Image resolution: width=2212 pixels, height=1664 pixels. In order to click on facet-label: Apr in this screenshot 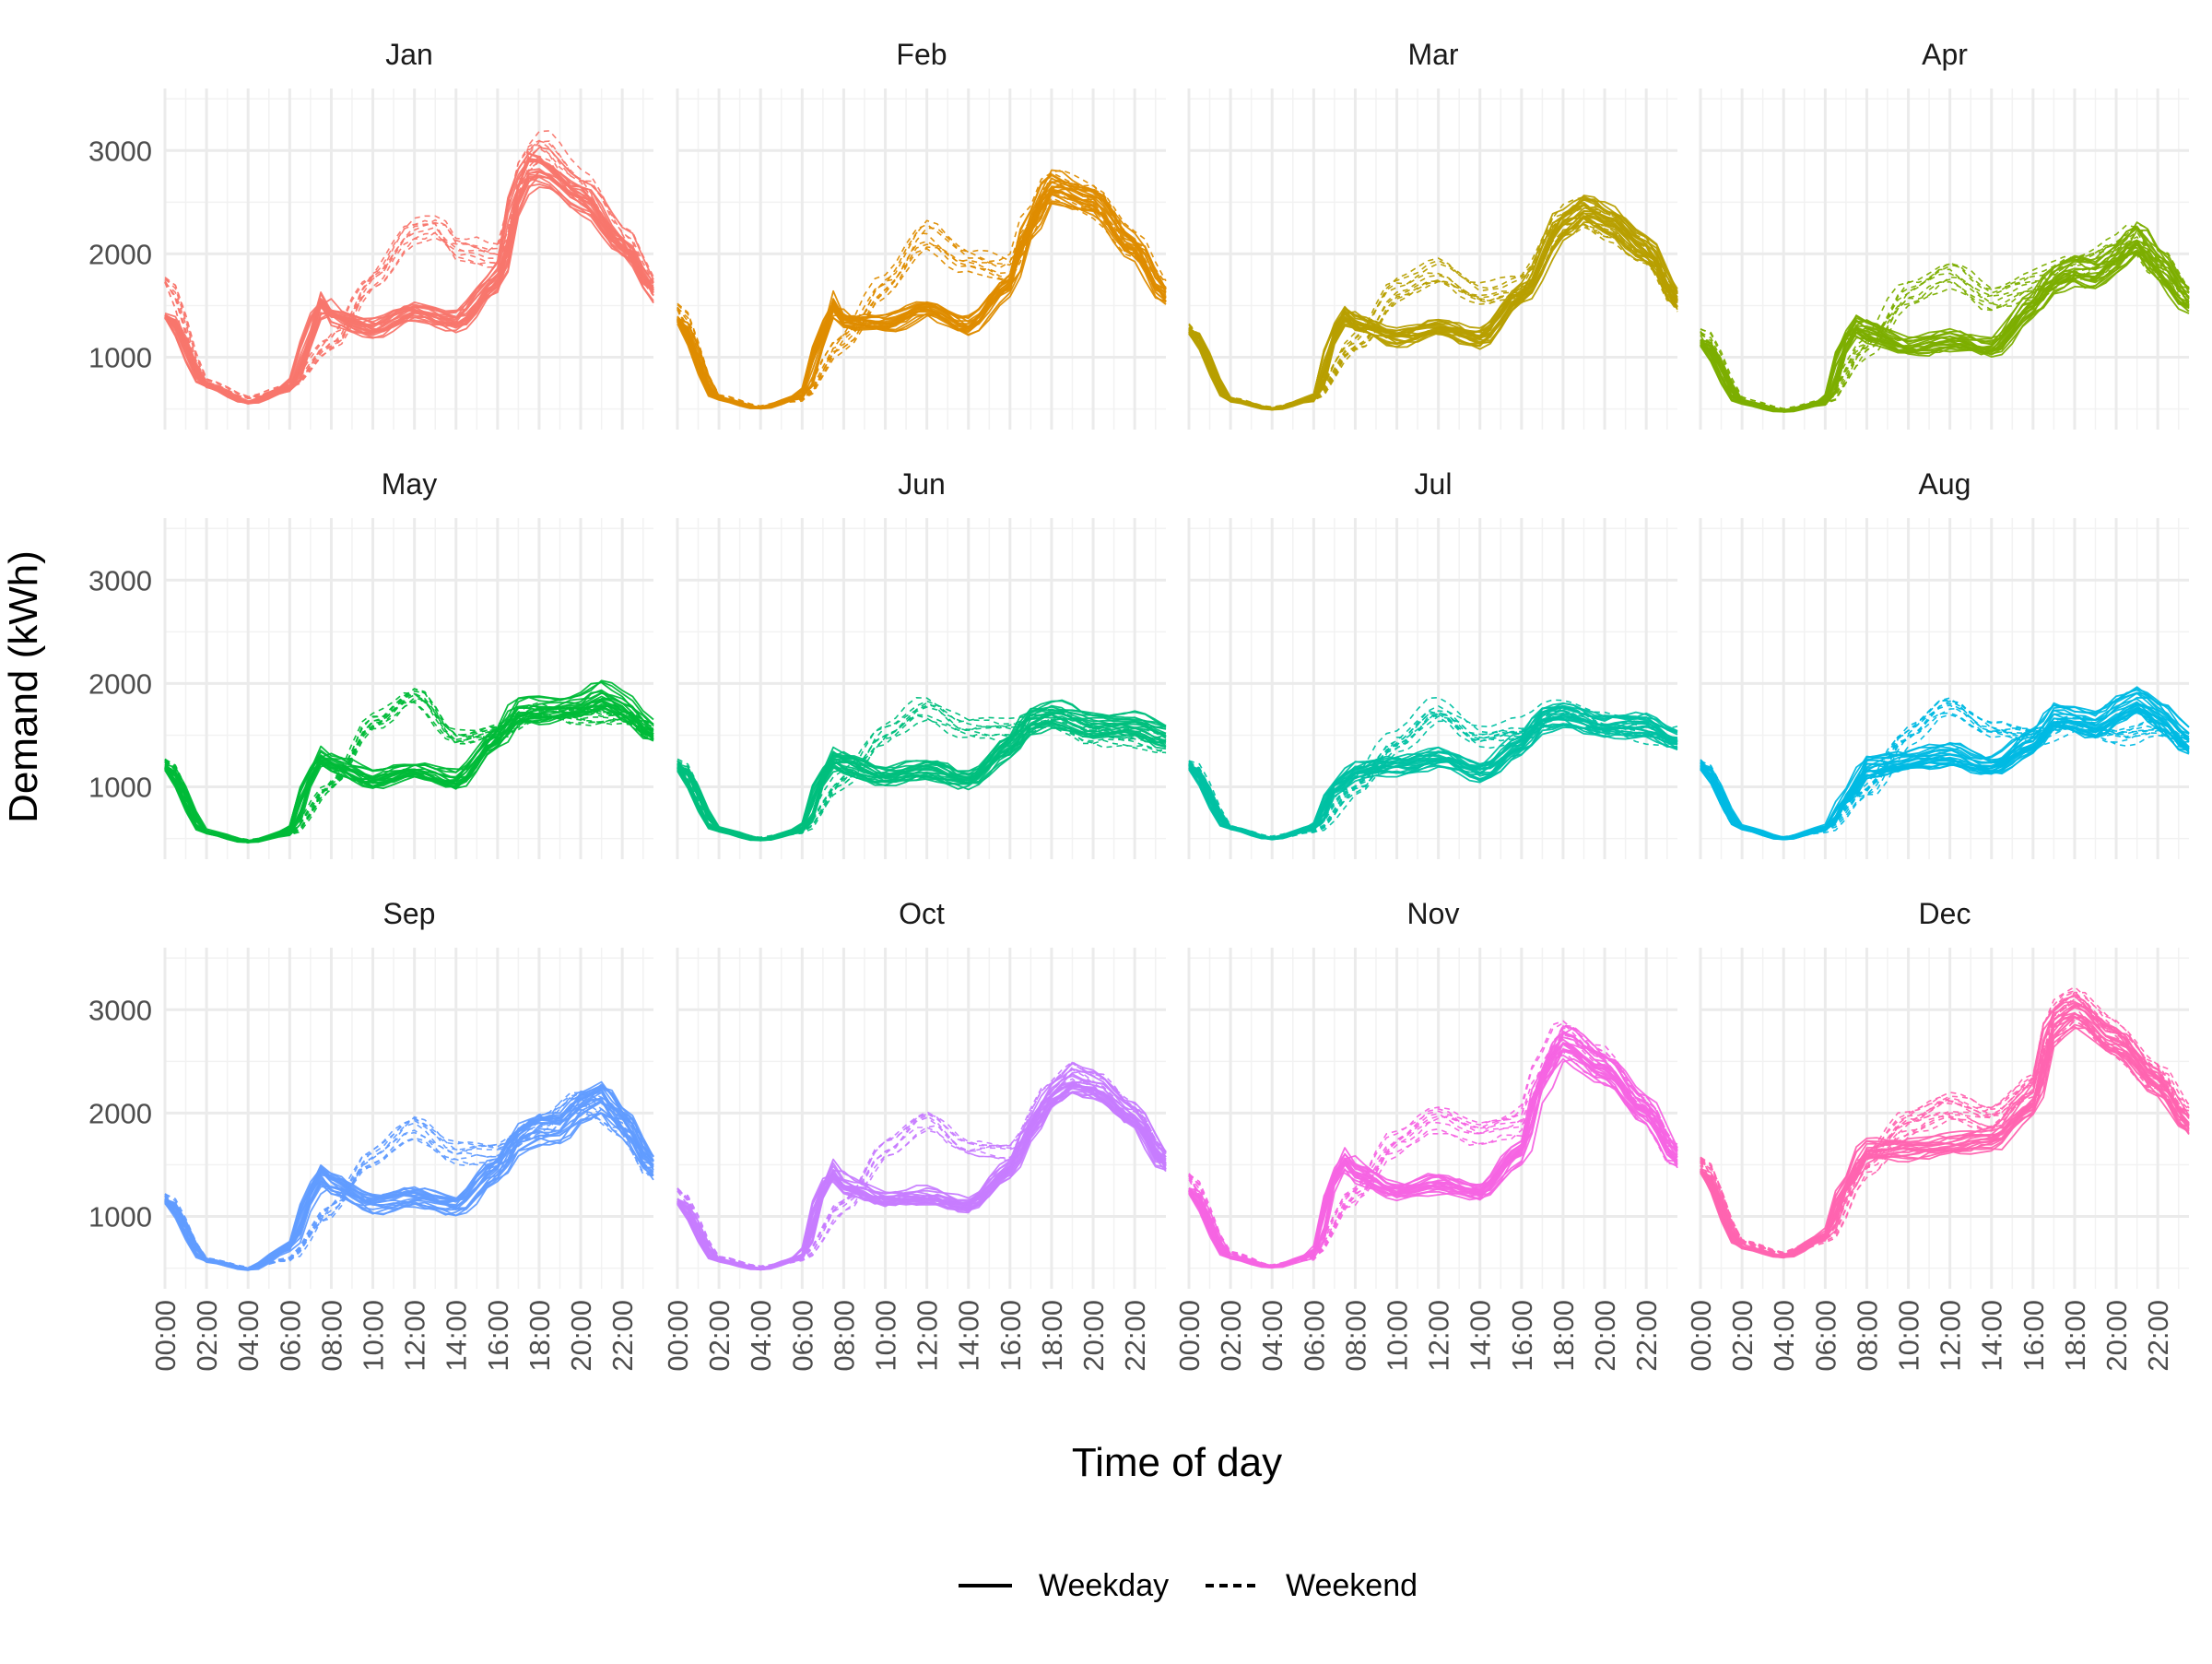, I will do `click(1945, 54)`.